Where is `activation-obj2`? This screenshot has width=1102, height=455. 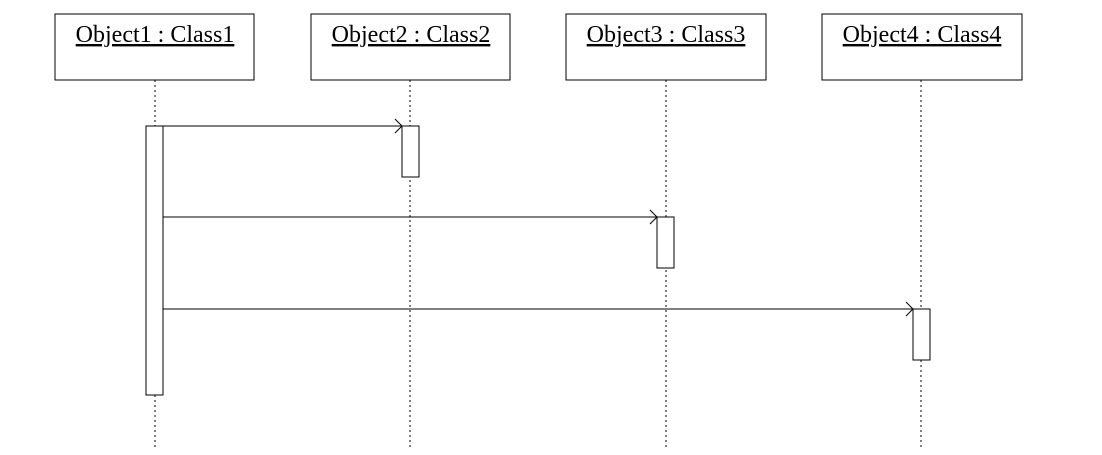
activation-obj2 is located at coordinates (410, 151).